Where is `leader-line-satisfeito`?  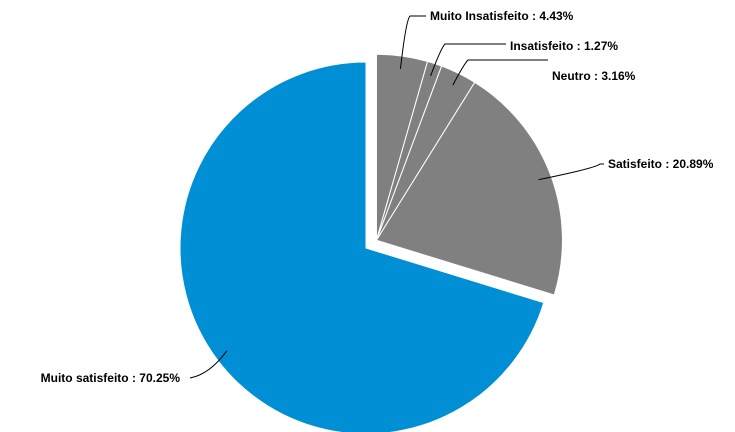 leader-line-satisfeito is located at coordinates (571, 172).